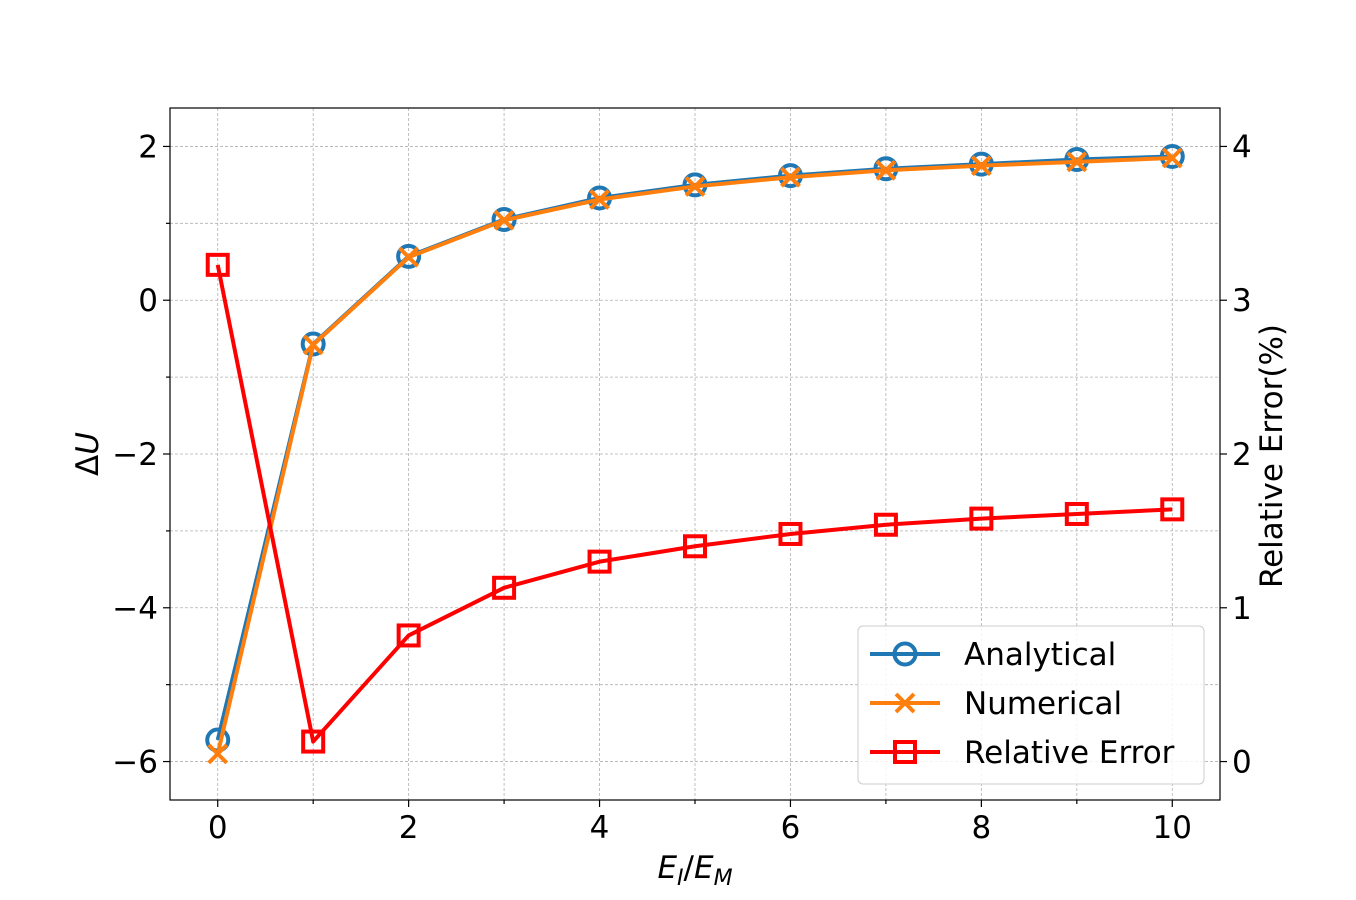 This screenshot has height=900, width=1356. I want to click on legend-box, so click(1031, 705).